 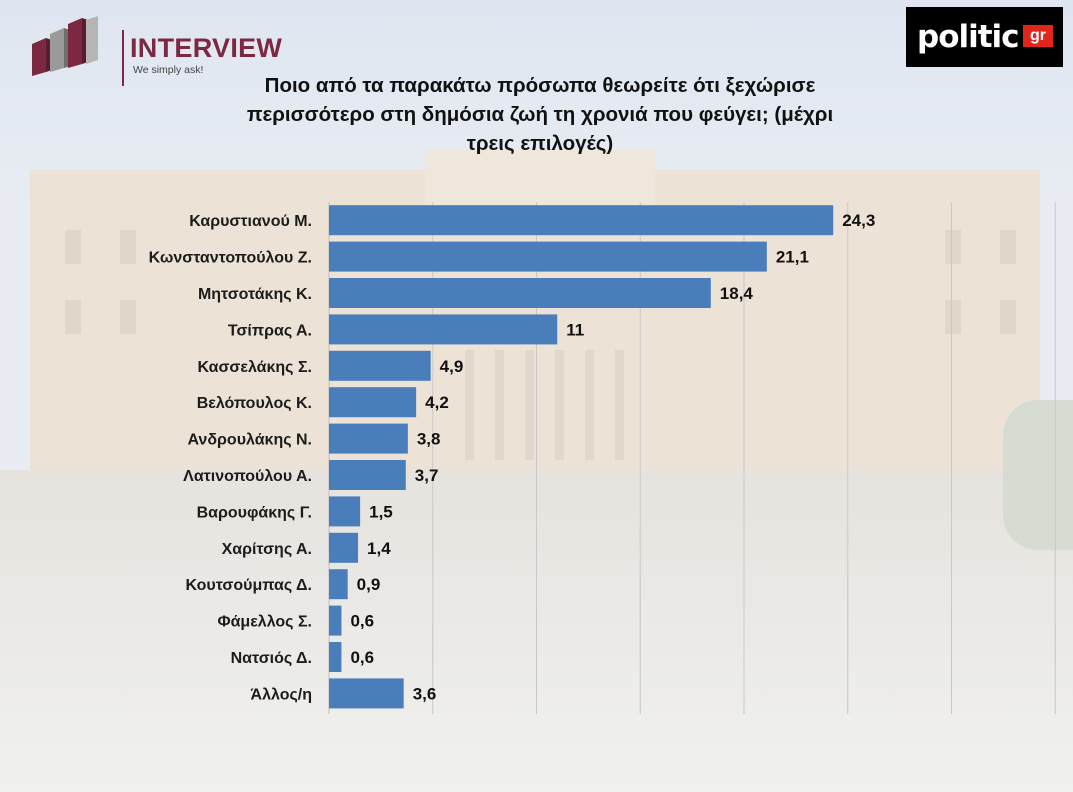 What do you see at coordinates (123, 58) in the screenshot?
I see `logo-divider` at bounding box center [123, 58].